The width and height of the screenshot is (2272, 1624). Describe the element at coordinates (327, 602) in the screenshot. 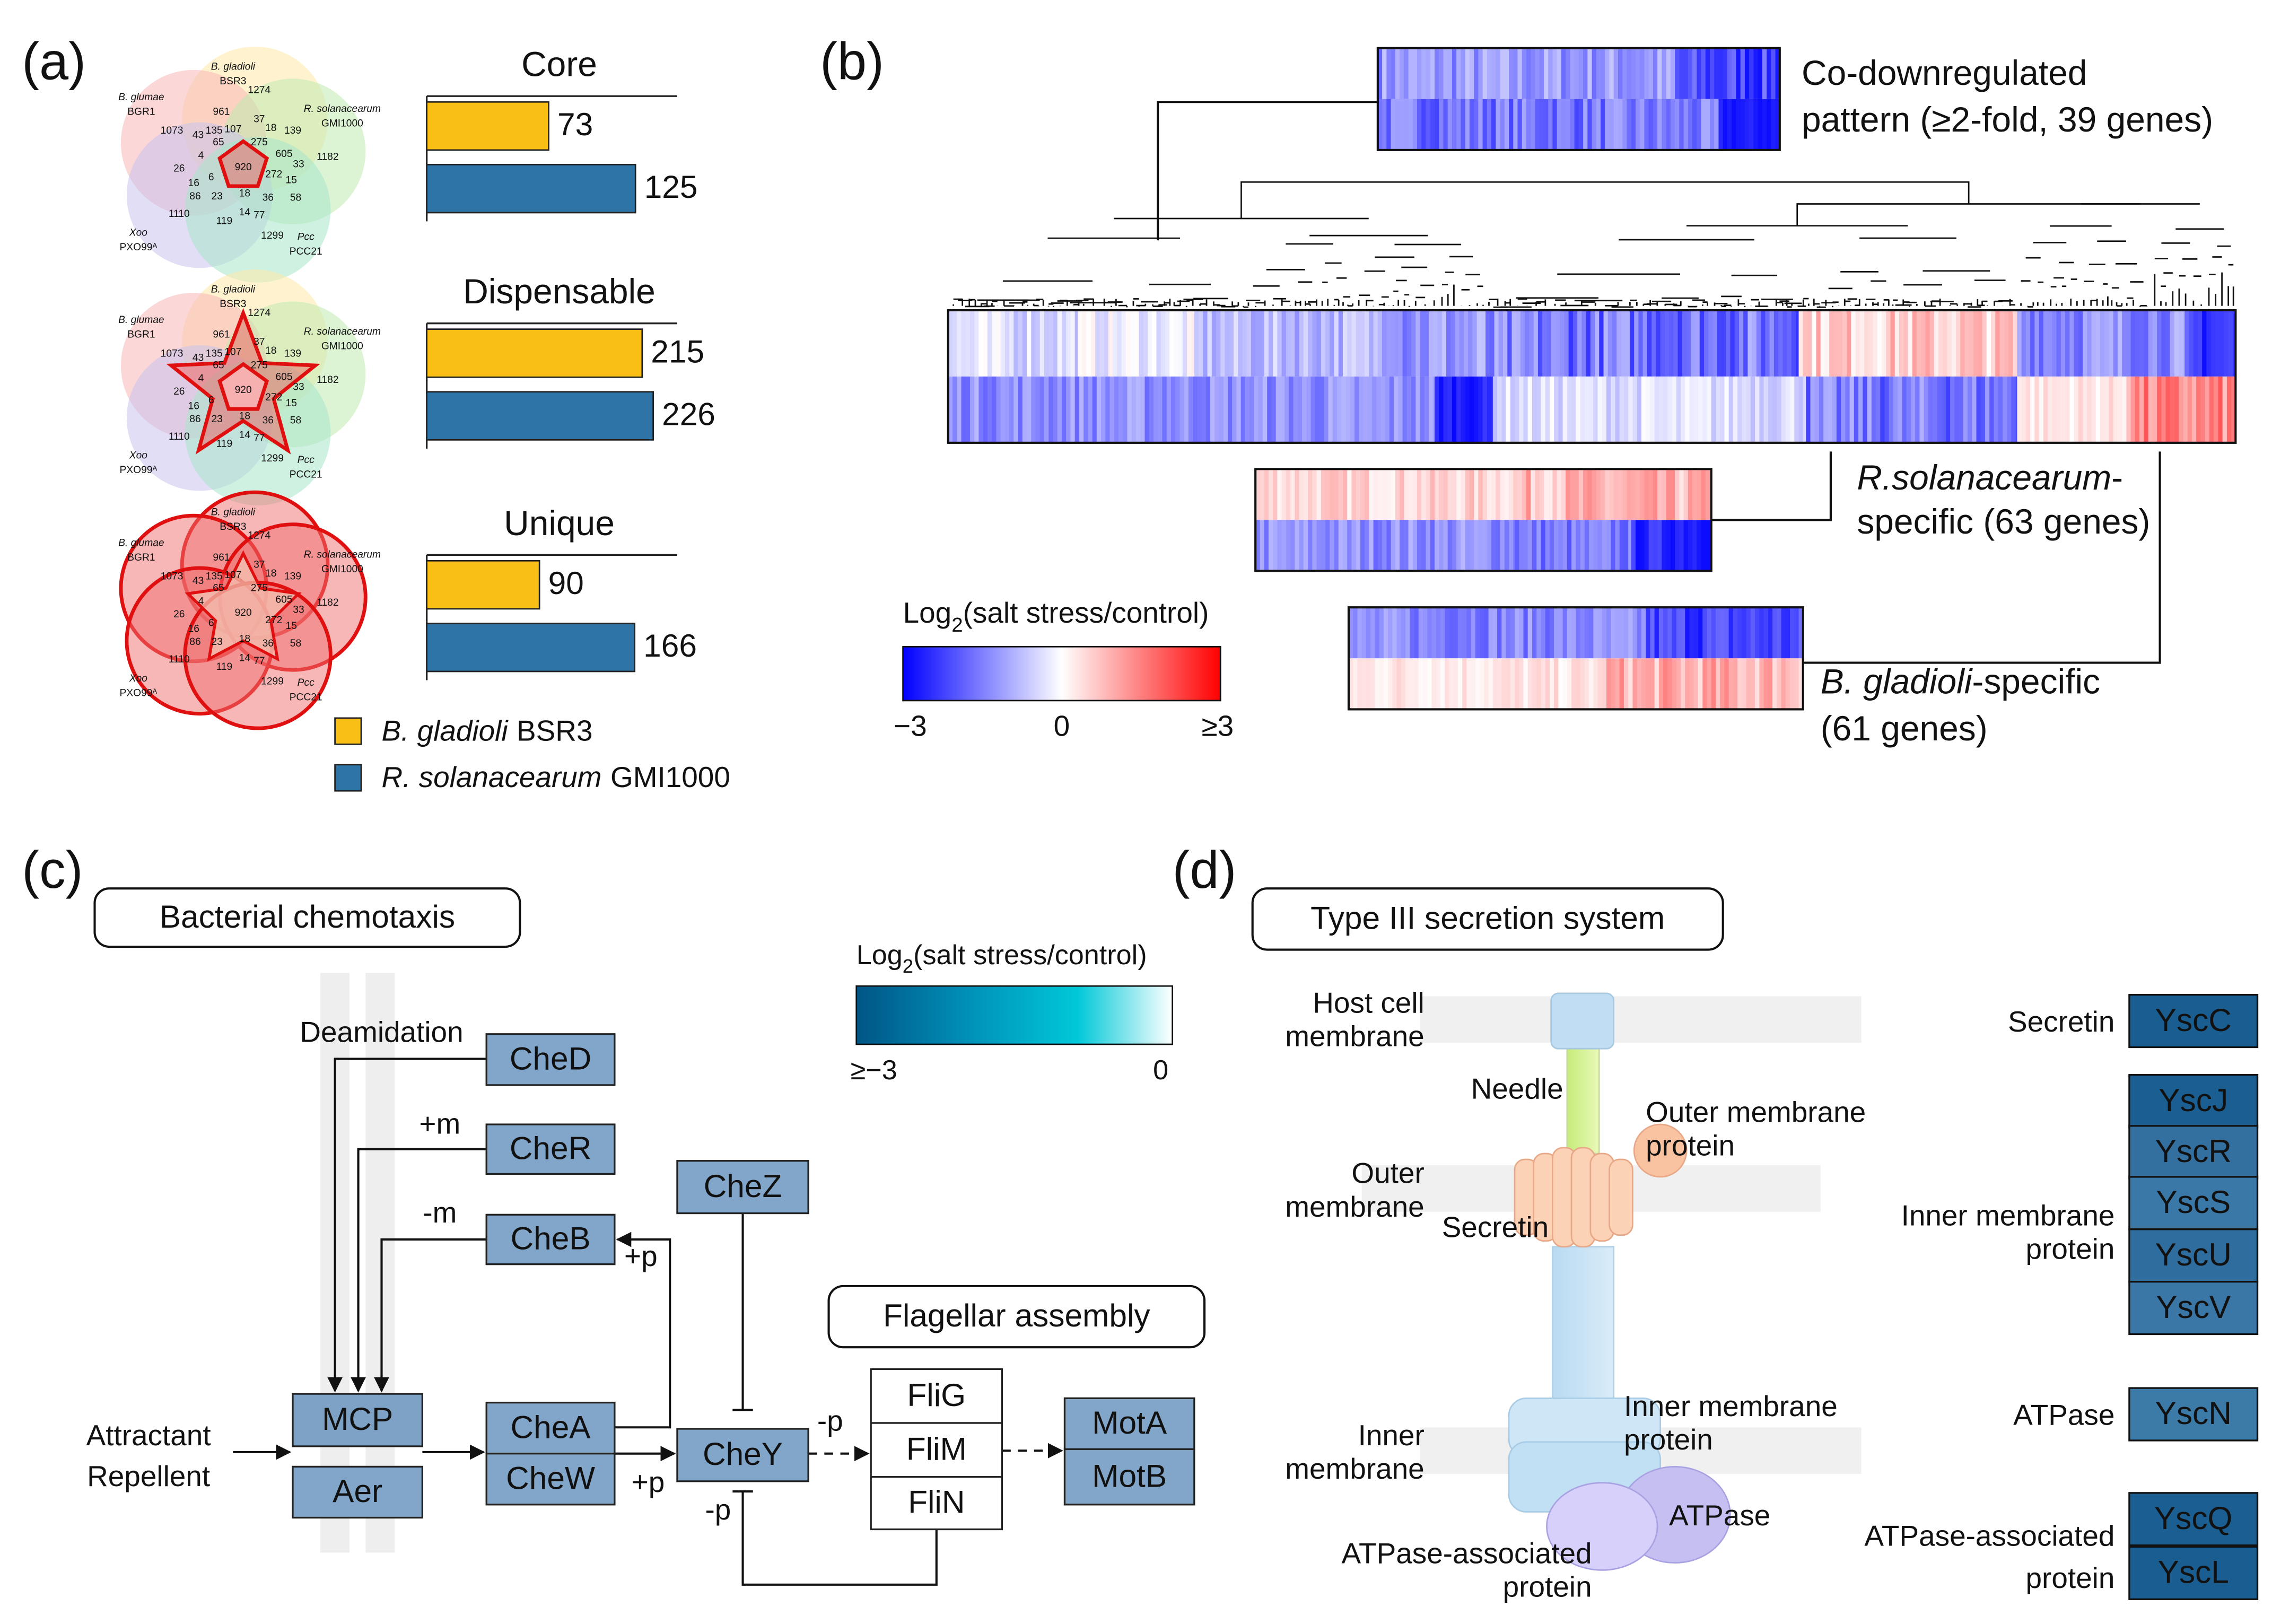

I see `venn-count: 1182` at that location.